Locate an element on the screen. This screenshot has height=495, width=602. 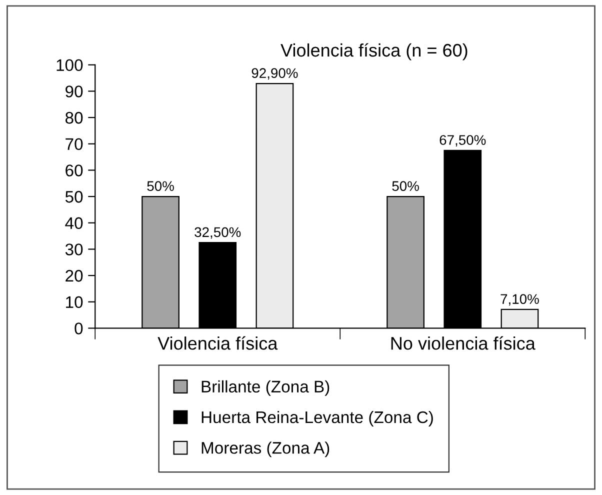
y-tick-label: 10 is located at coordinates (74, 302).